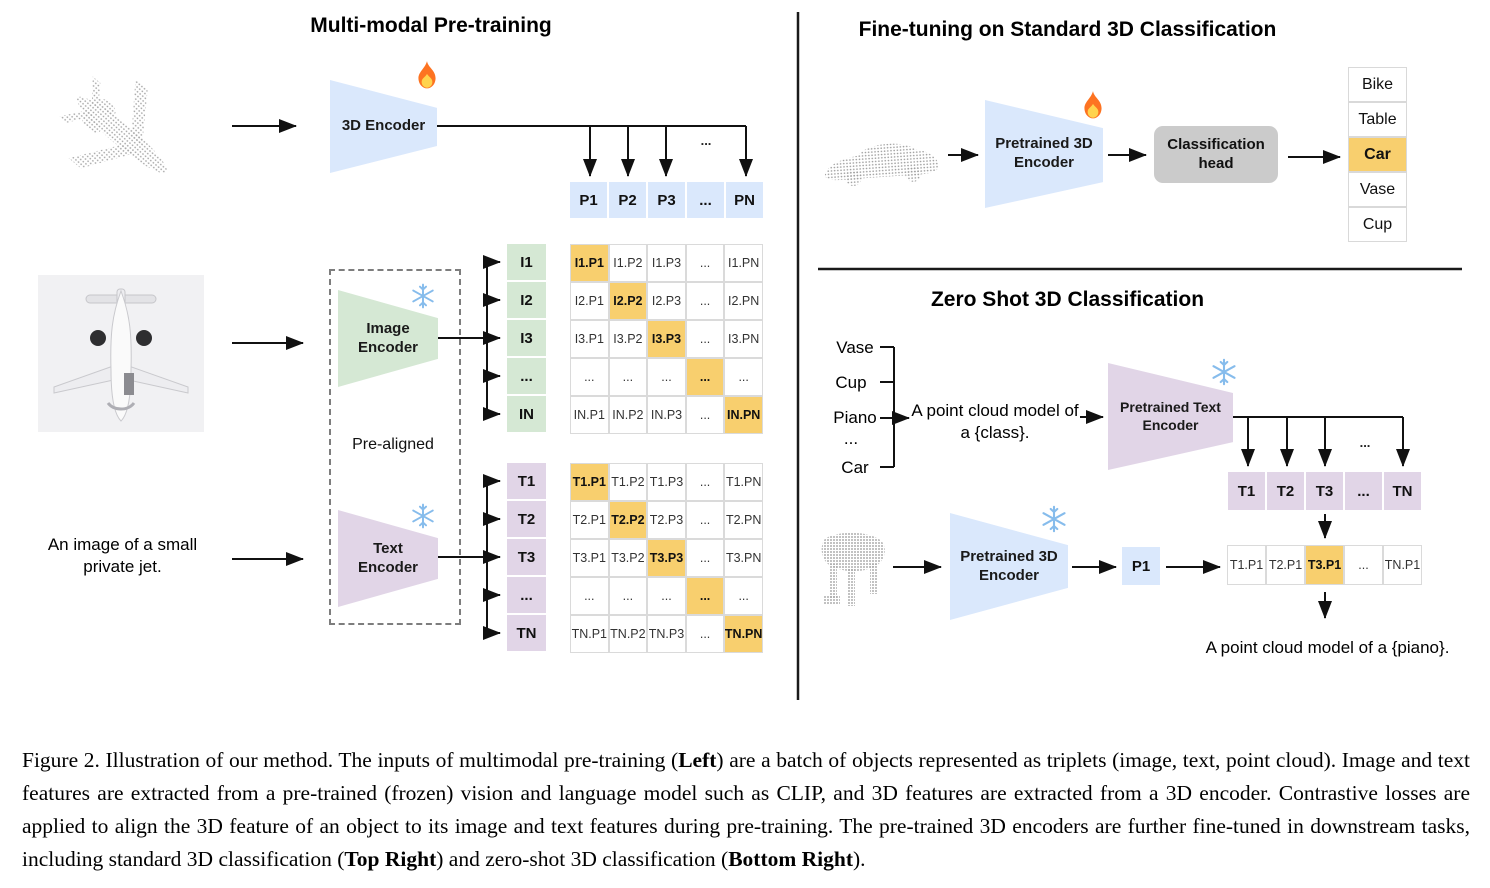 The height and width of the screenshot is (888, 1490). What do you see at coordinates (791, 858) in the screenshot?
I see `caption-part-bold: Bottom Right` at bounding box center [791, 858].